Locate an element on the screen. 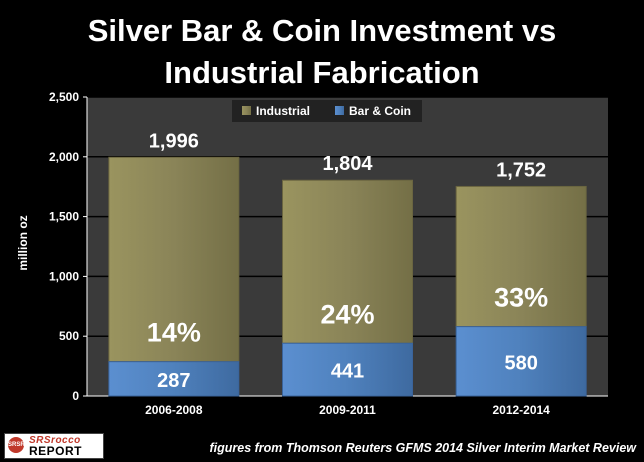 The width and height of the screenshot is (644, 462). srsrocco-report-logo: SRSR SRSrocco REPORT is located at coordinates (54, 446).